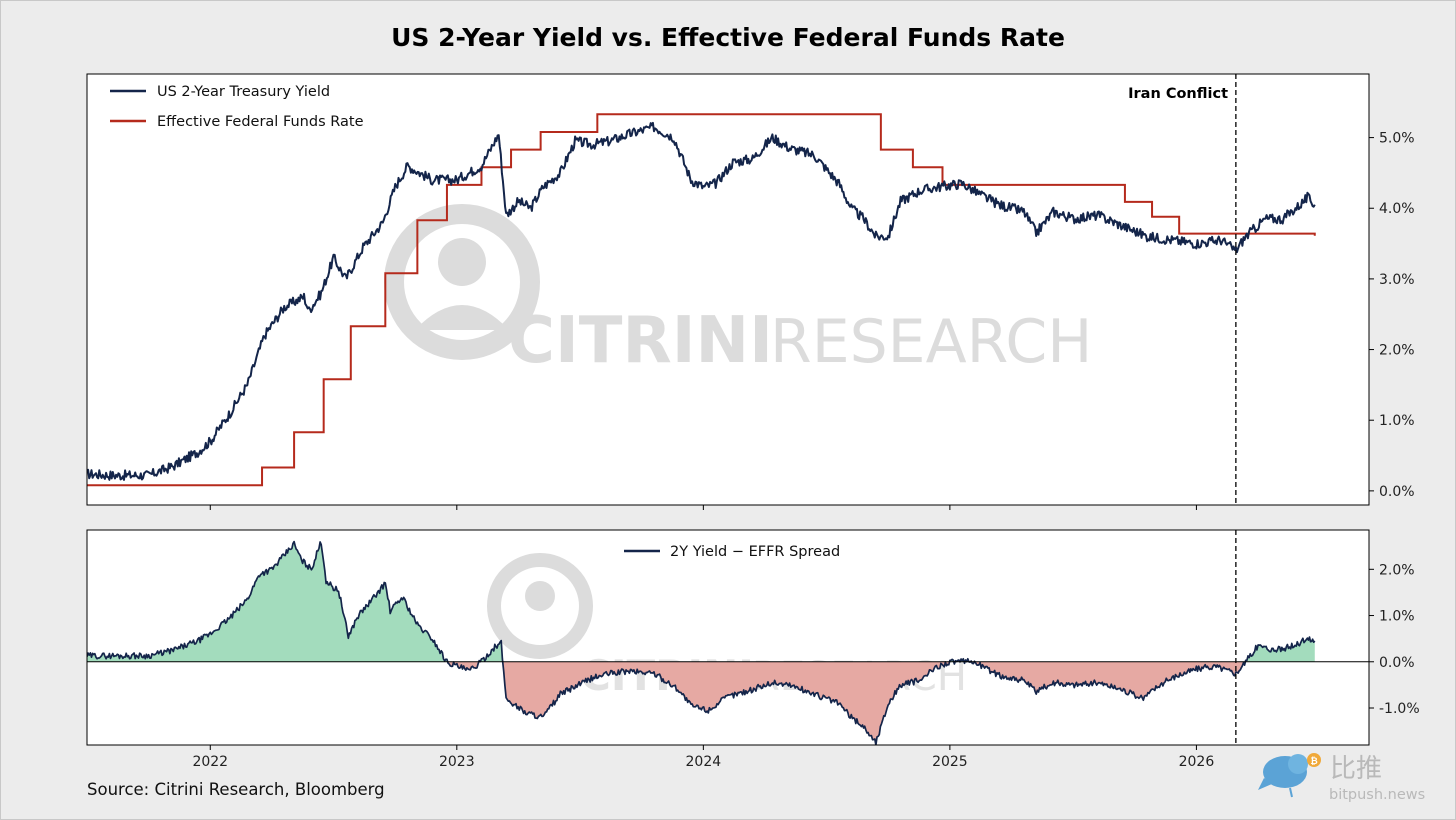 This screenshot has width=1456, height=820. I want to click on x-tick-label: 2025, so click(950, 762).